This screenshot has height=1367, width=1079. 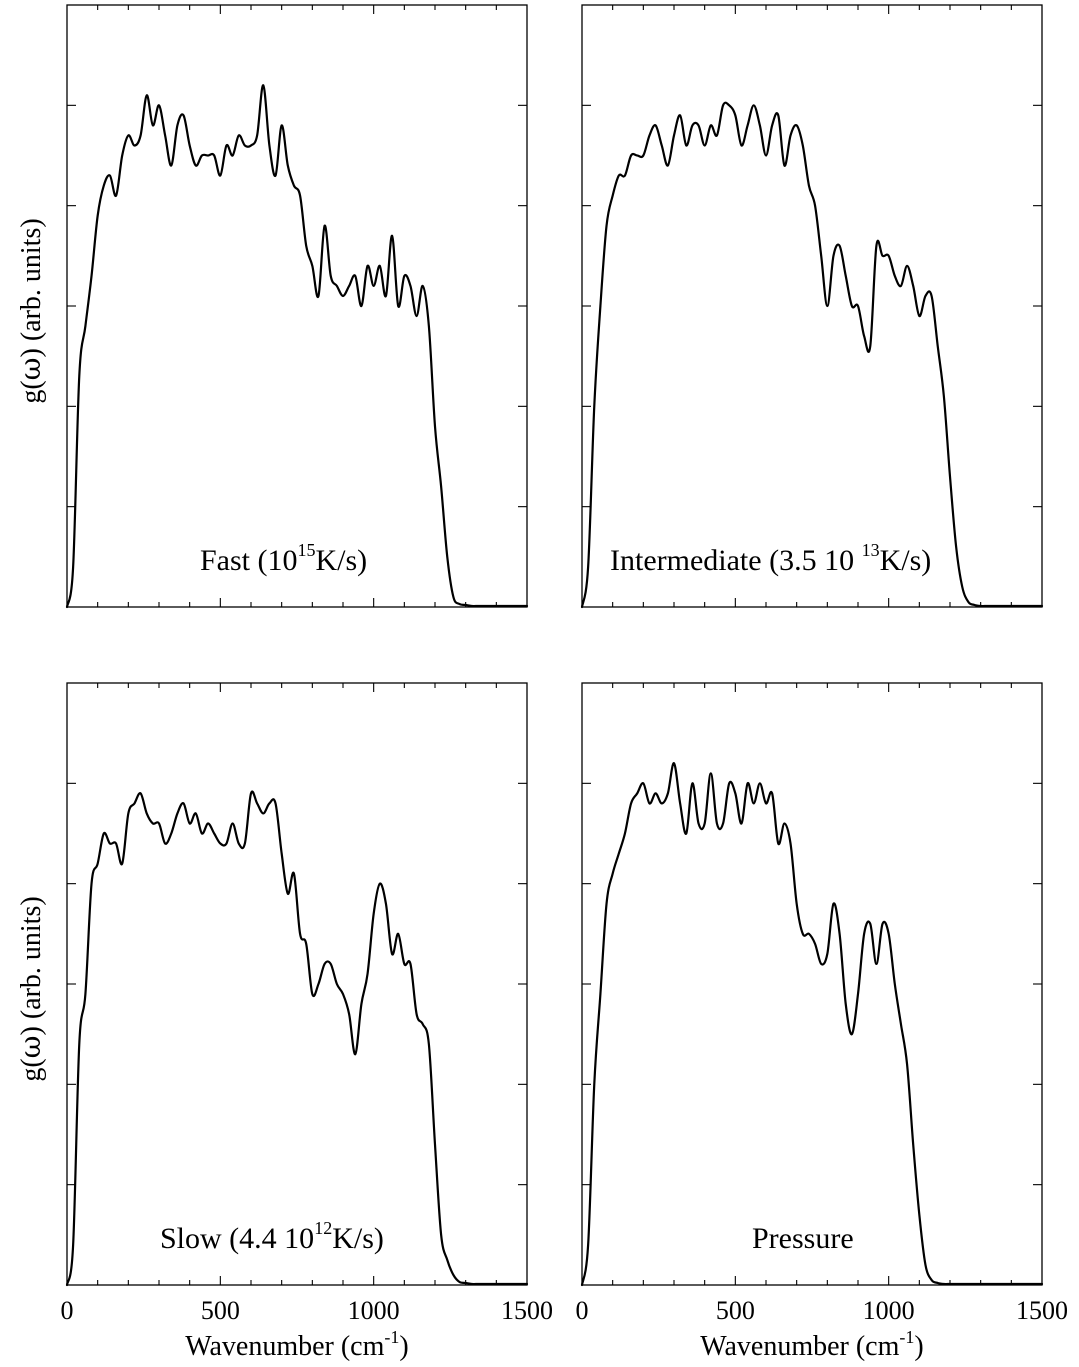 I want to click on panel-annotation-main: Slow (4.4 10, so click(x=237, y=1238).